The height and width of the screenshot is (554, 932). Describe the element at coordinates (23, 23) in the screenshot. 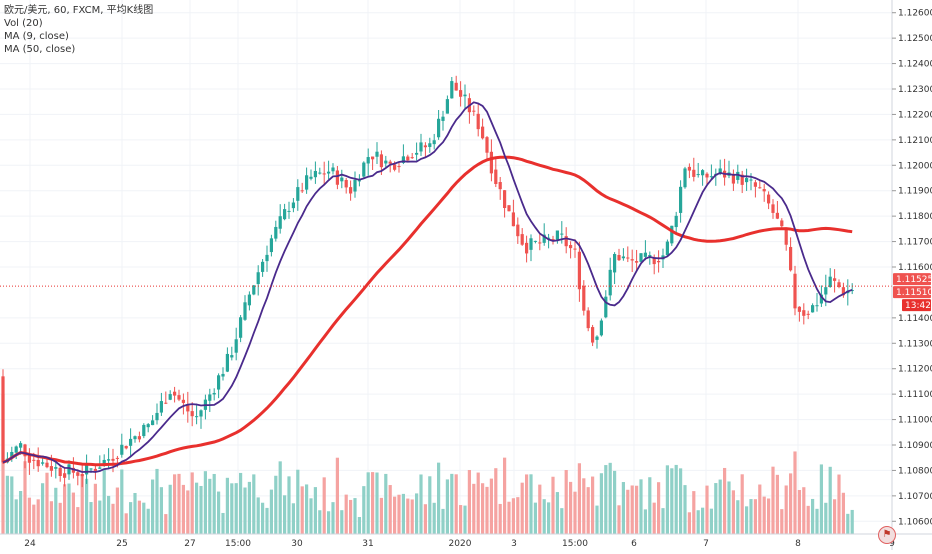

I see `vol-legend: Vol (20)` at that location.